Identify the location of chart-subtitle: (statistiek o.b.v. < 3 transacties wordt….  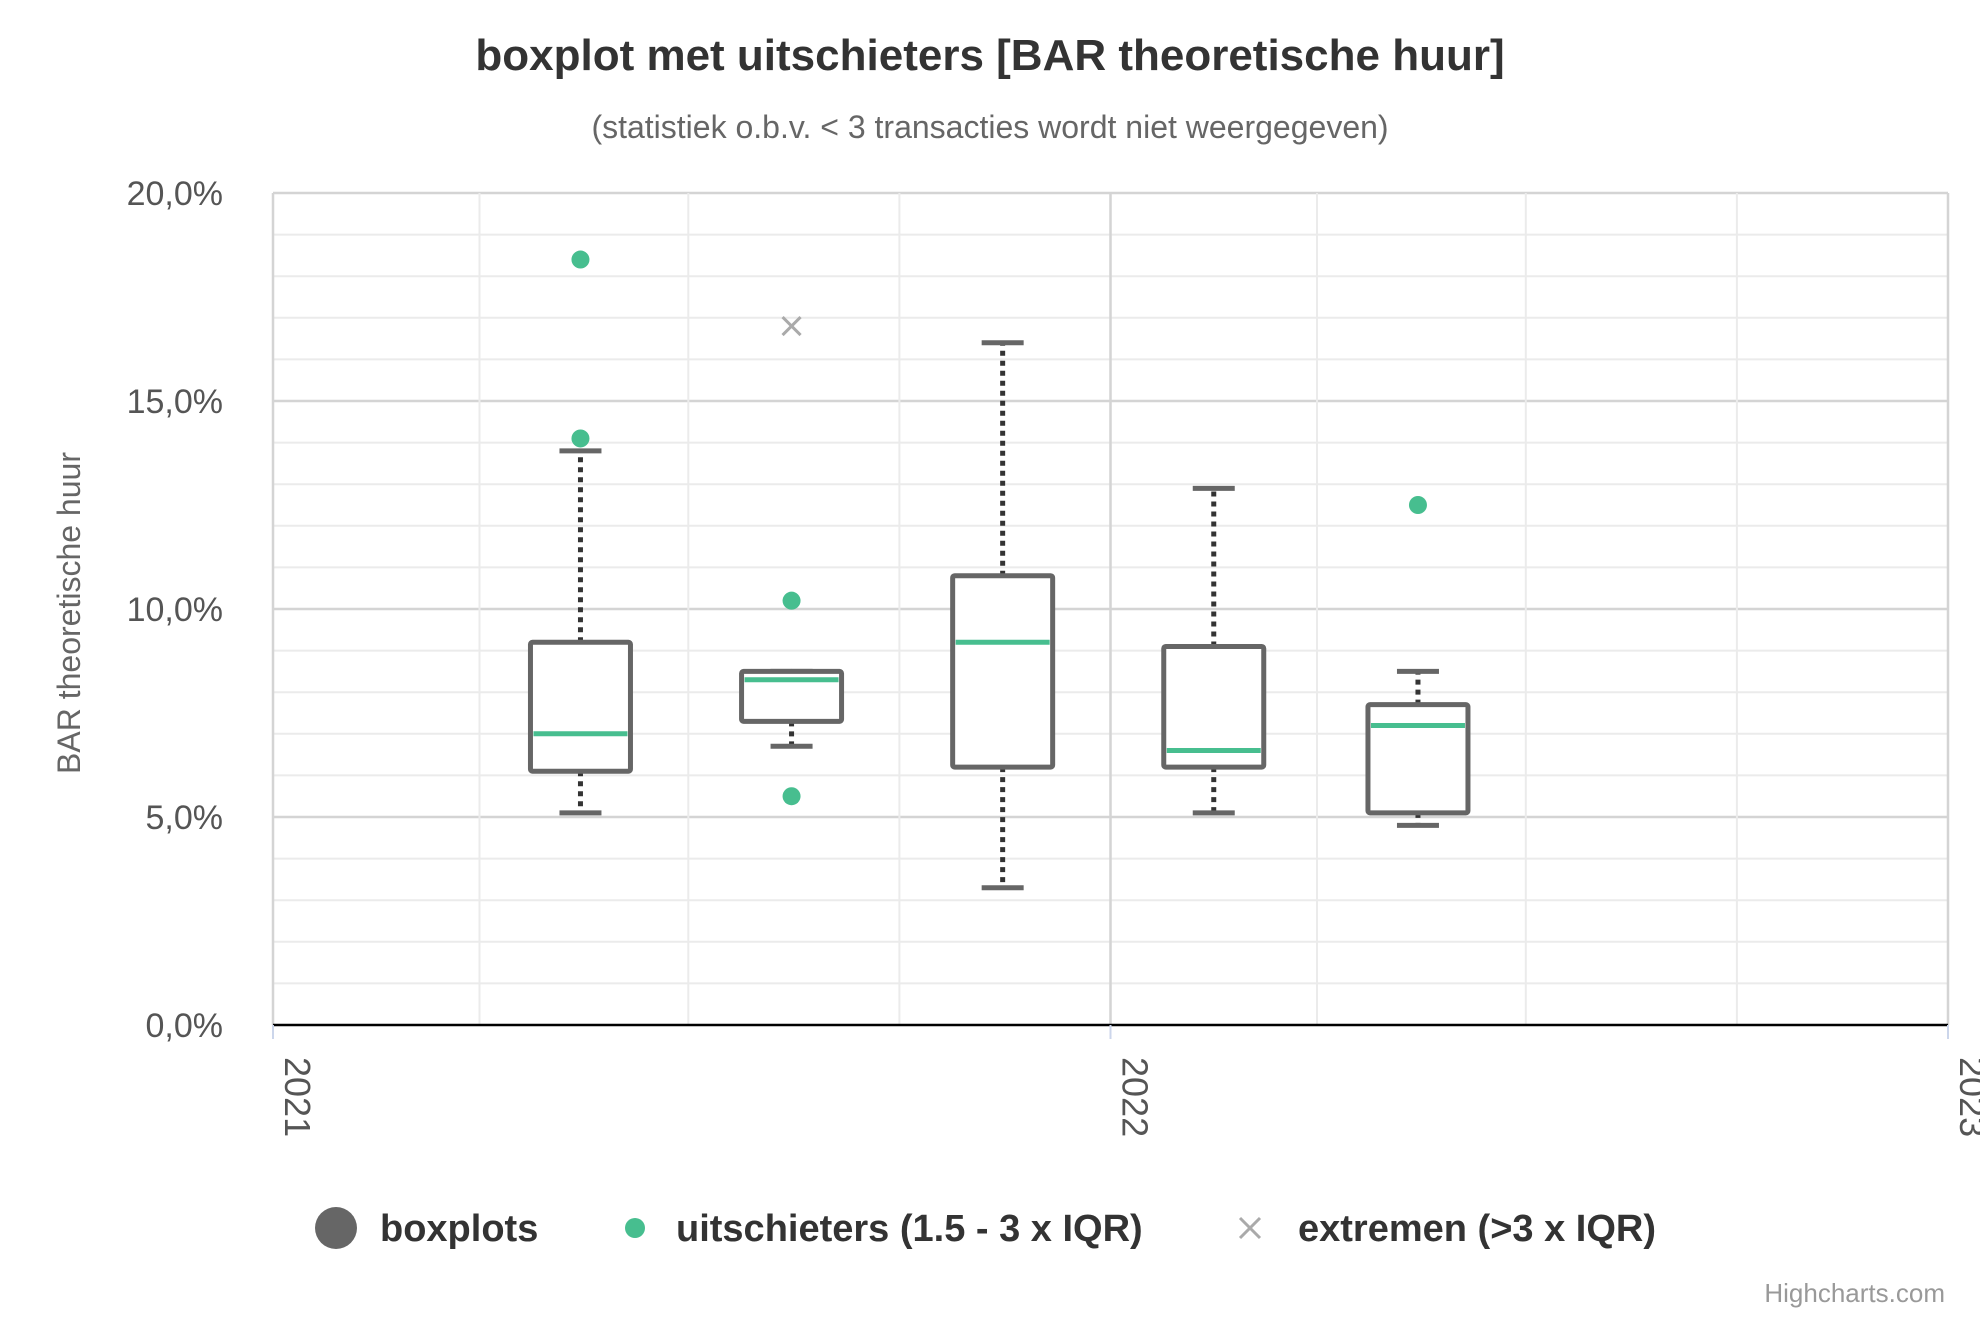
(989, 127).